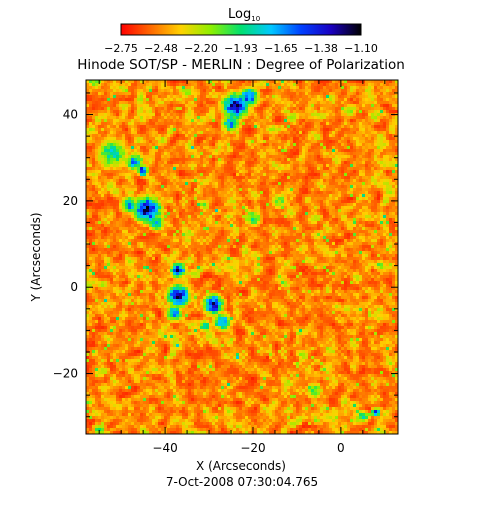 The image size is (482, 512). What do you see at coordinates (164, 448) in the screenshot?
I see `x-tick-label: −40` at bounding box center [164, 448].